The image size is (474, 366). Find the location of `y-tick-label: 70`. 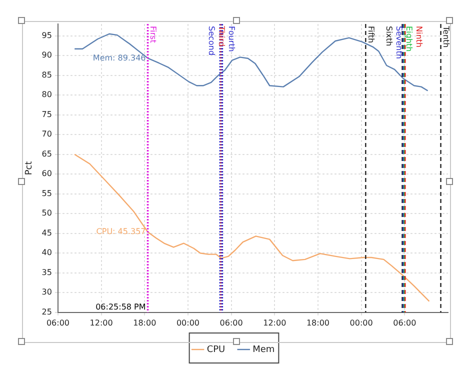

y-tick-label: 70 is located at coordinates (47, 134).